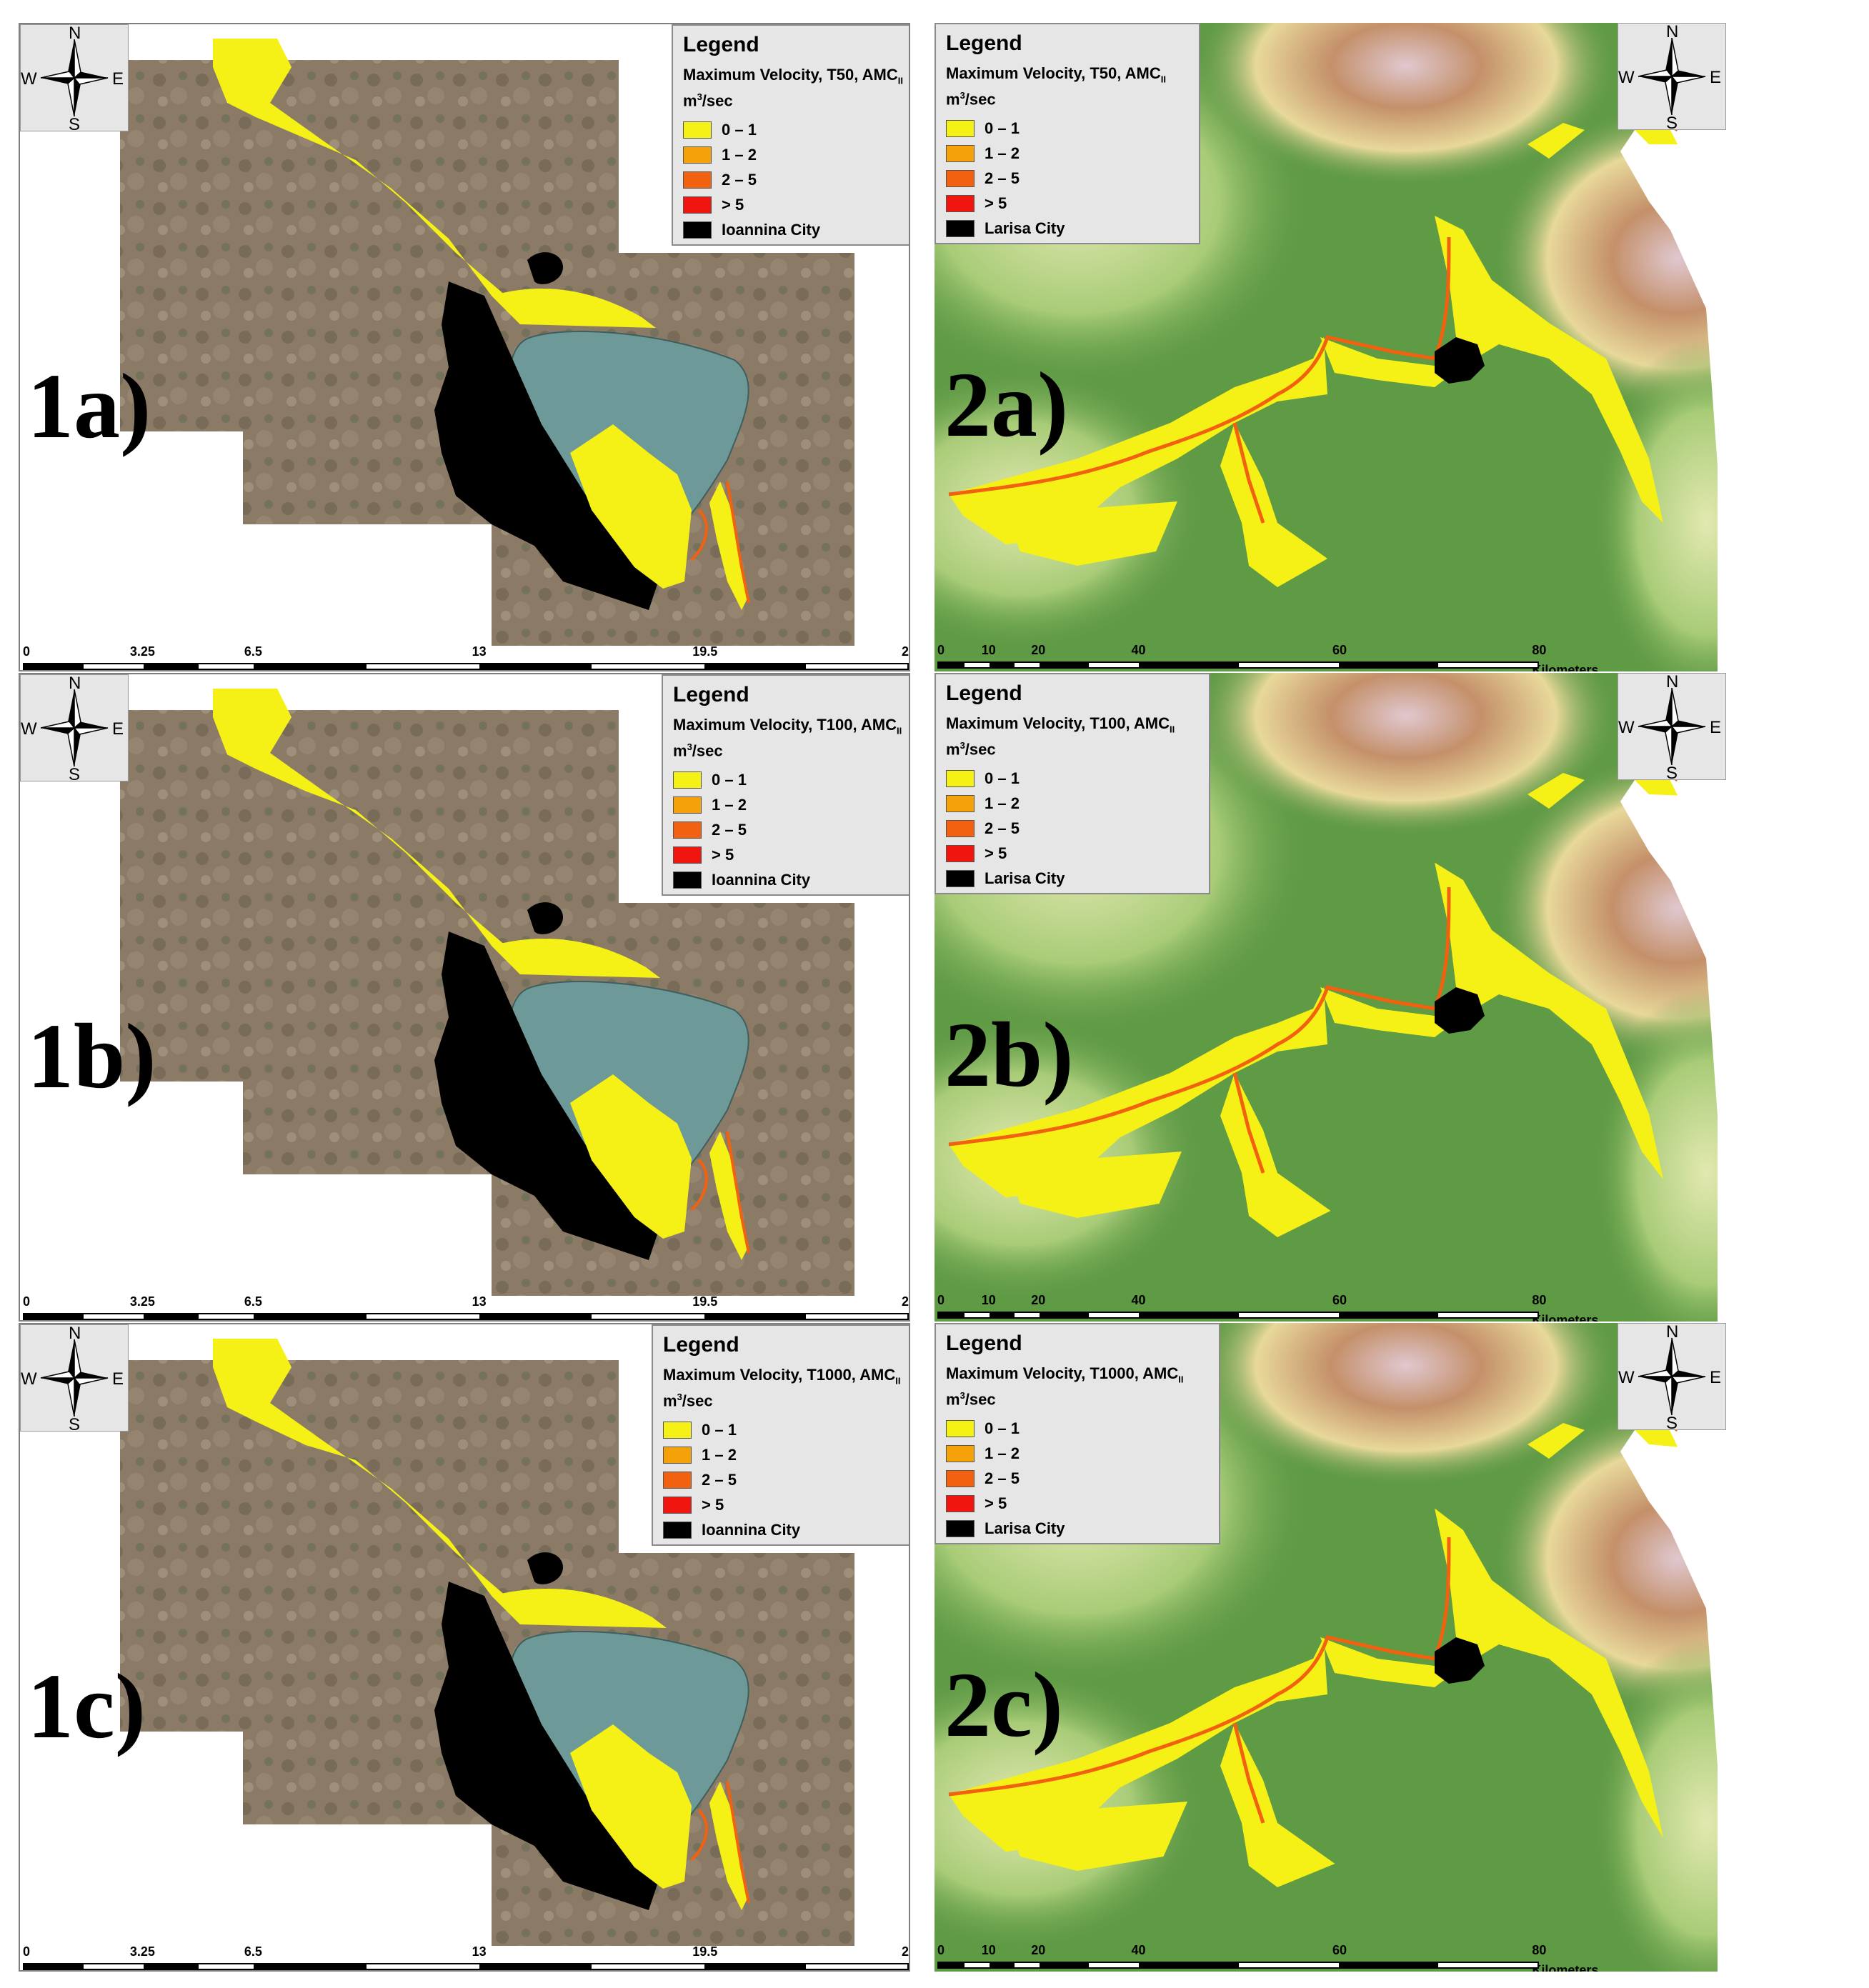 The height and width of the screenshot is (1988, 1869). What do you see at coordinates (1038, 1950) in the screenshot?
I see `scale-tick-label: 20` at bounding box center [1038, 1950].